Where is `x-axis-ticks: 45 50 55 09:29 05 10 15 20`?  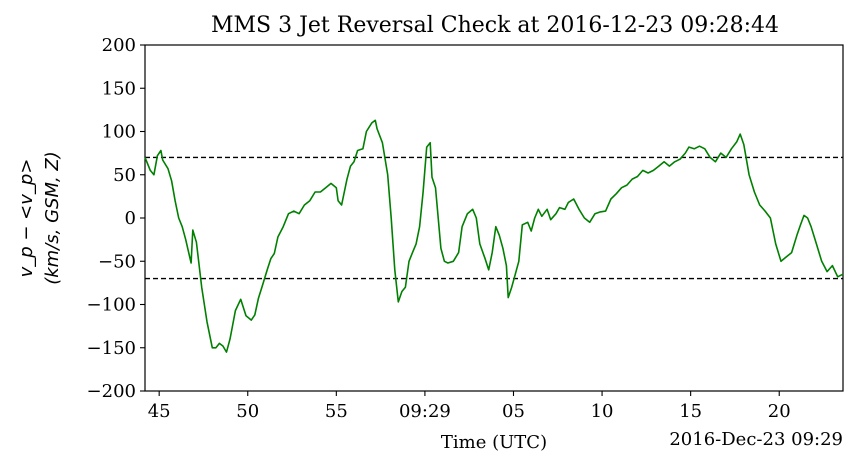 x-axis-ticks: 45 50 55 09:29 05 10 15 20 is located at coordinates (469, 406).